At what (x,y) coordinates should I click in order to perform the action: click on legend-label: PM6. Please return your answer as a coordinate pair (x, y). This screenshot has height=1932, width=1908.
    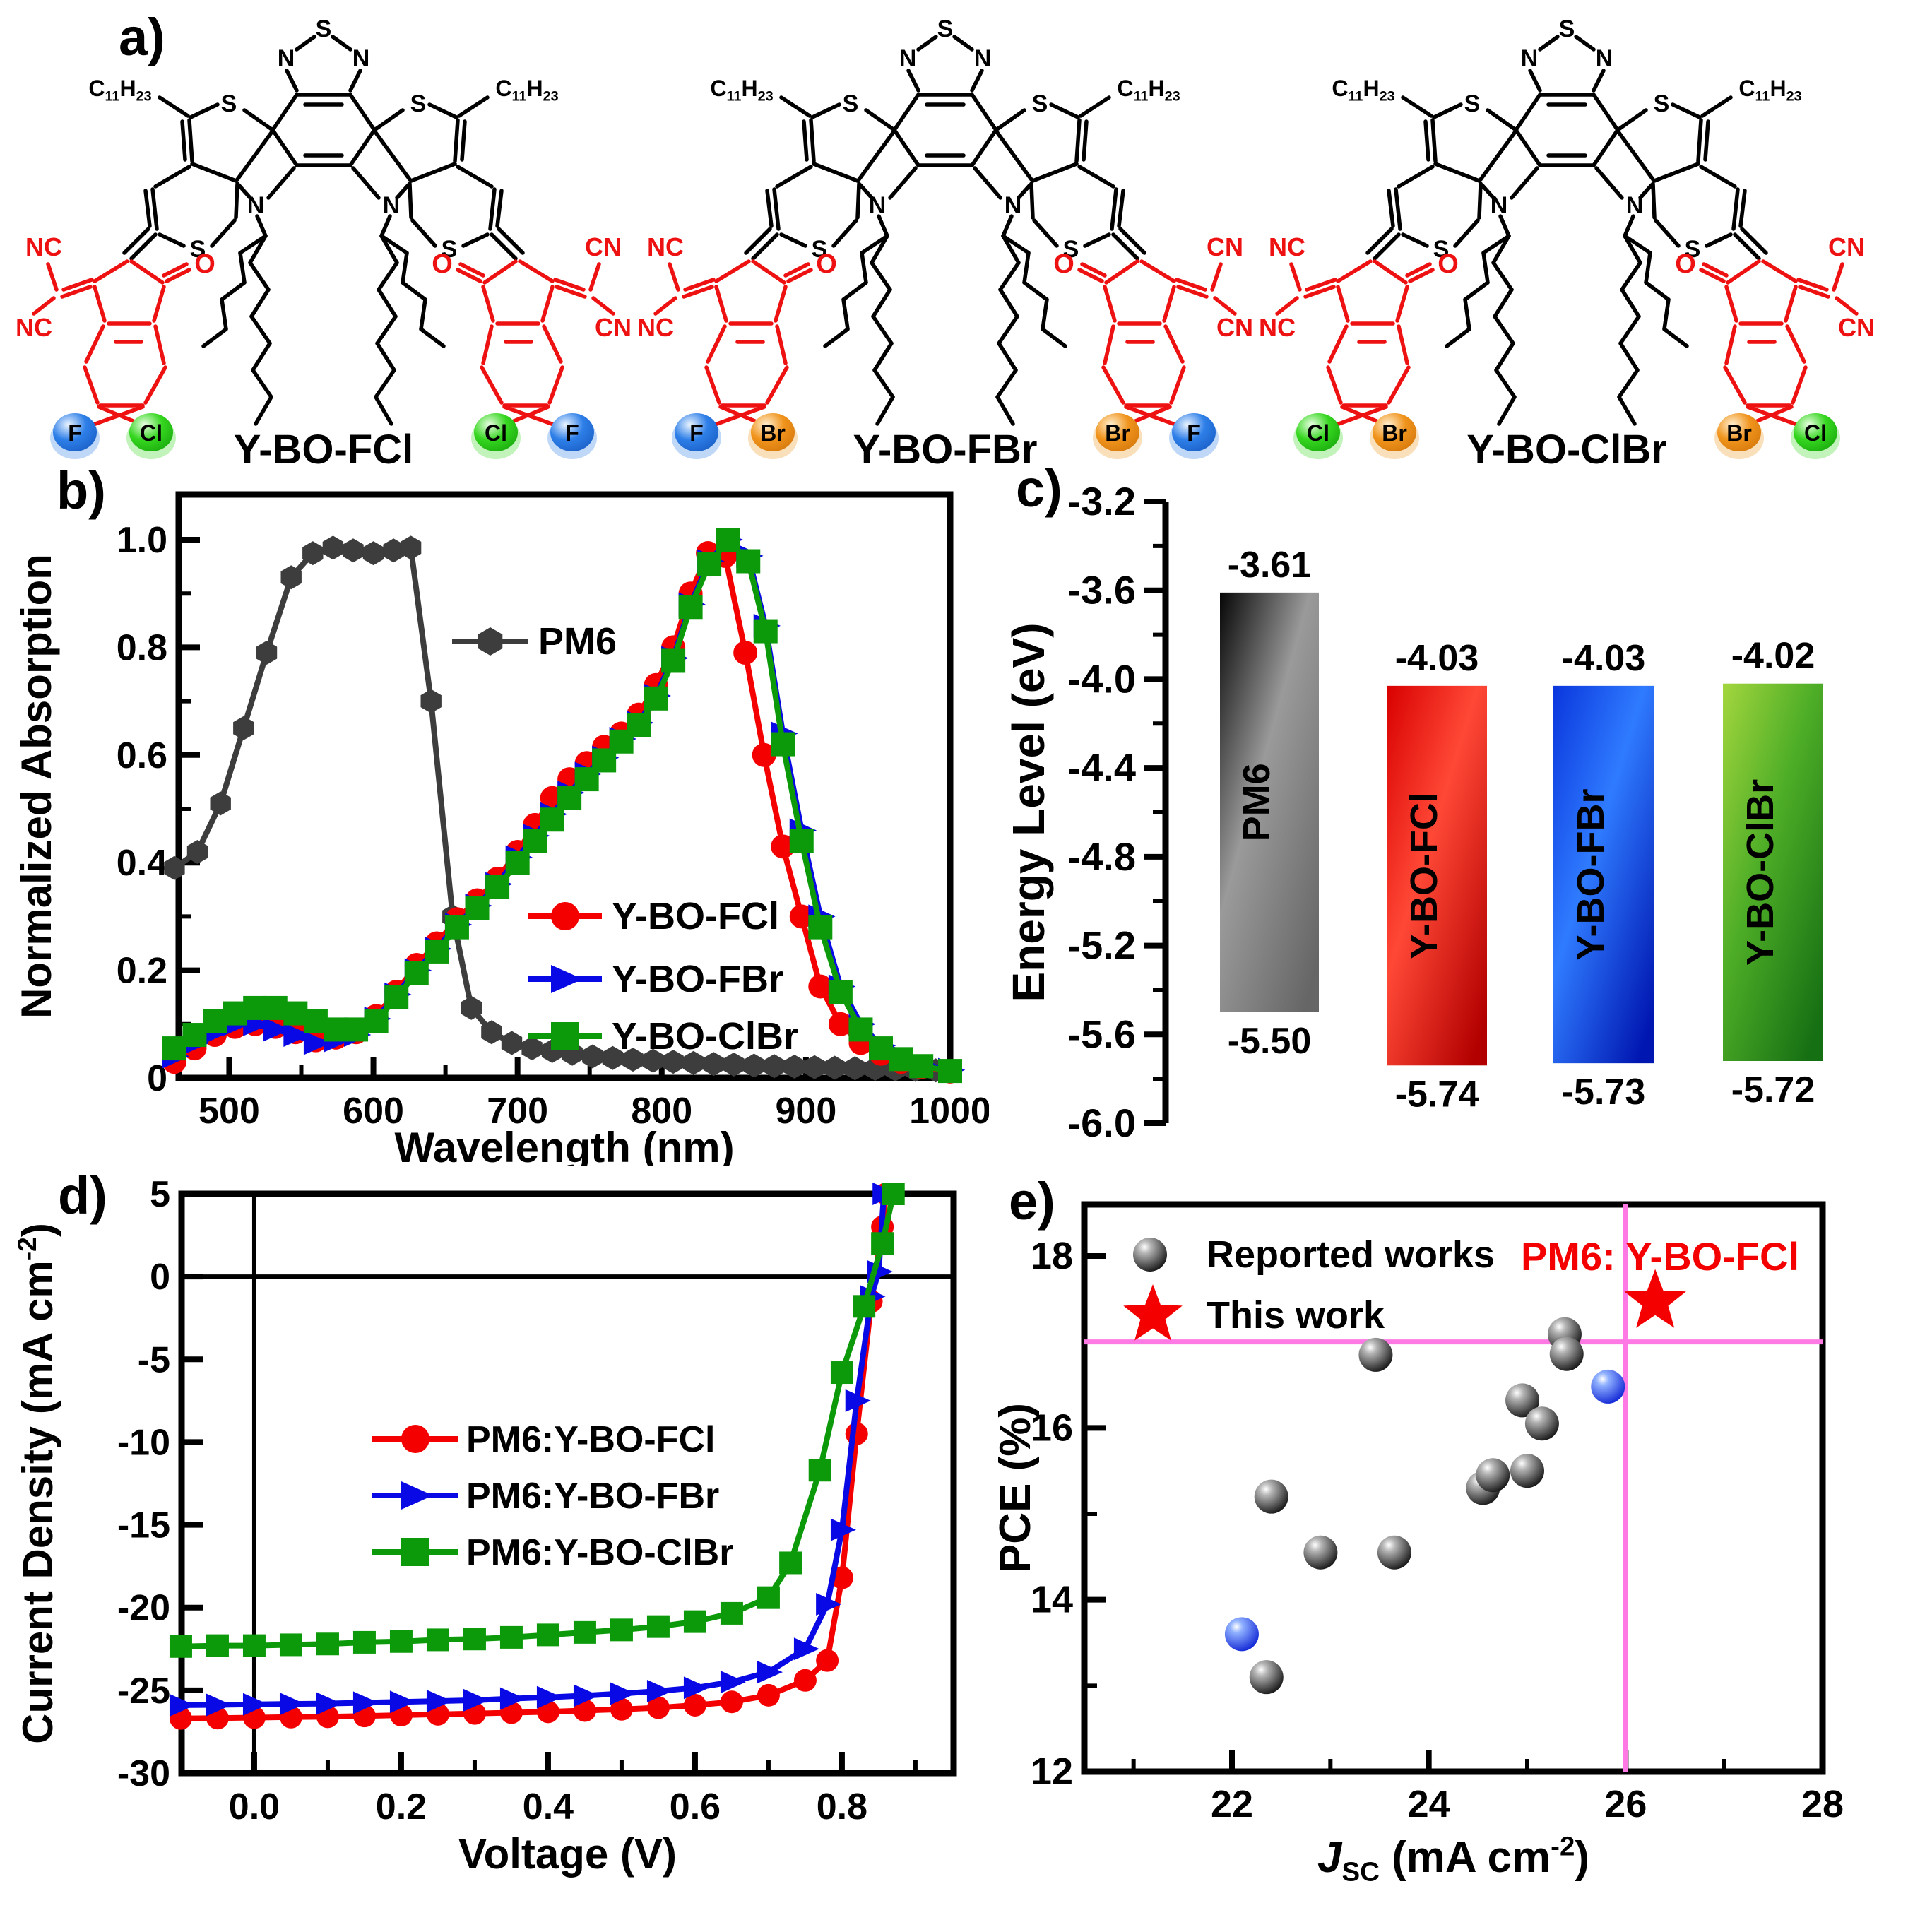
    Looking at the image, I should click on (577, 641).